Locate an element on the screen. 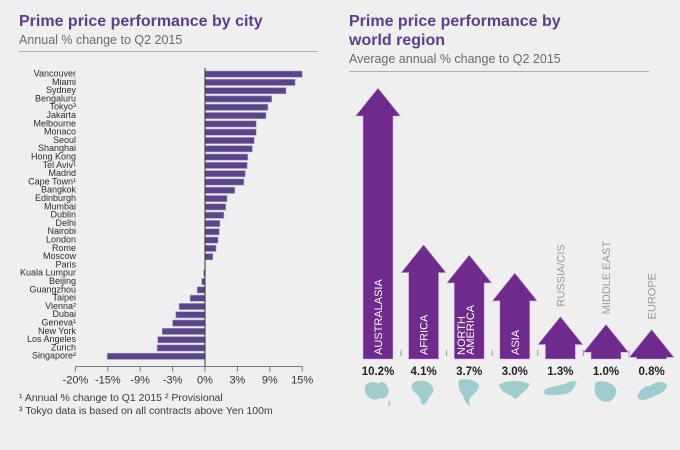 This screenshot has width=680, height=450. region-chart-subtitle: Average annual % change to Q2 2015 is located at coordinates (455, 59).